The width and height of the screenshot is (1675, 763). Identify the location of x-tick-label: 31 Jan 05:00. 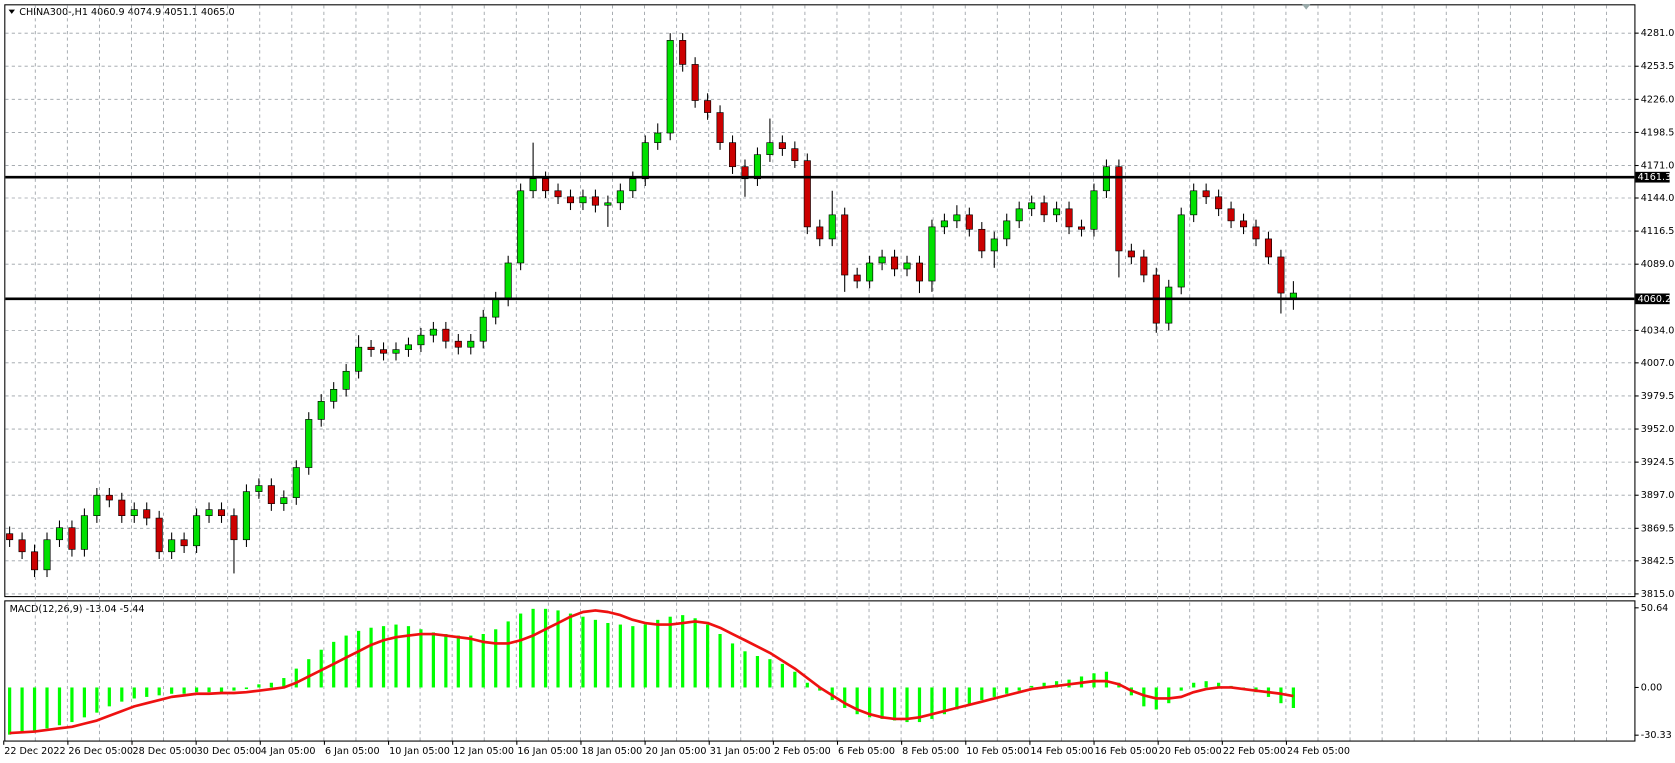
(740, 751).